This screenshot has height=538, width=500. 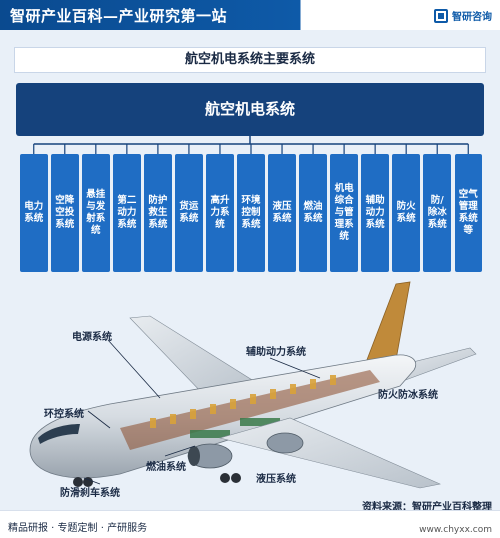 I want to click on subsystem-box: 辅助动力系统, so click(x=375, y=213).